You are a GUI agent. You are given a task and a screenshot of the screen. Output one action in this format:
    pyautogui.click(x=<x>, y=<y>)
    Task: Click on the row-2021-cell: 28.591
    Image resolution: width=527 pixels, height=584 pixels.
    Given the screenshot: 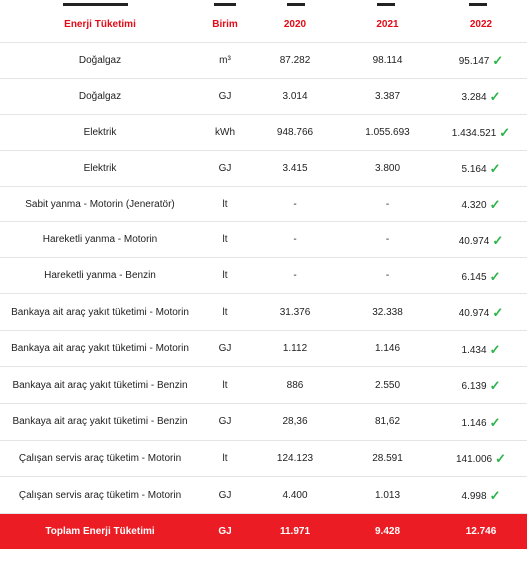 What is the action you would take?
    pyautogui.click(x=387, y=459)
    